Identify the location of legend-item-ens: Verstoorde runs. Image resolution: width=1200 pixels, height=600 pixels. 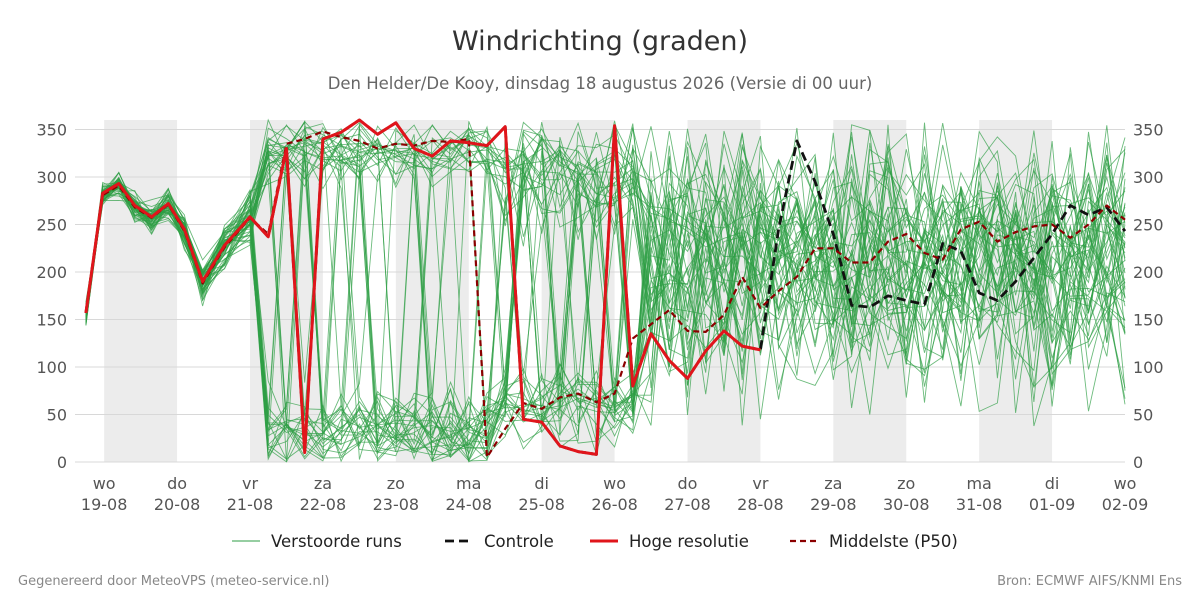
(317, 541).